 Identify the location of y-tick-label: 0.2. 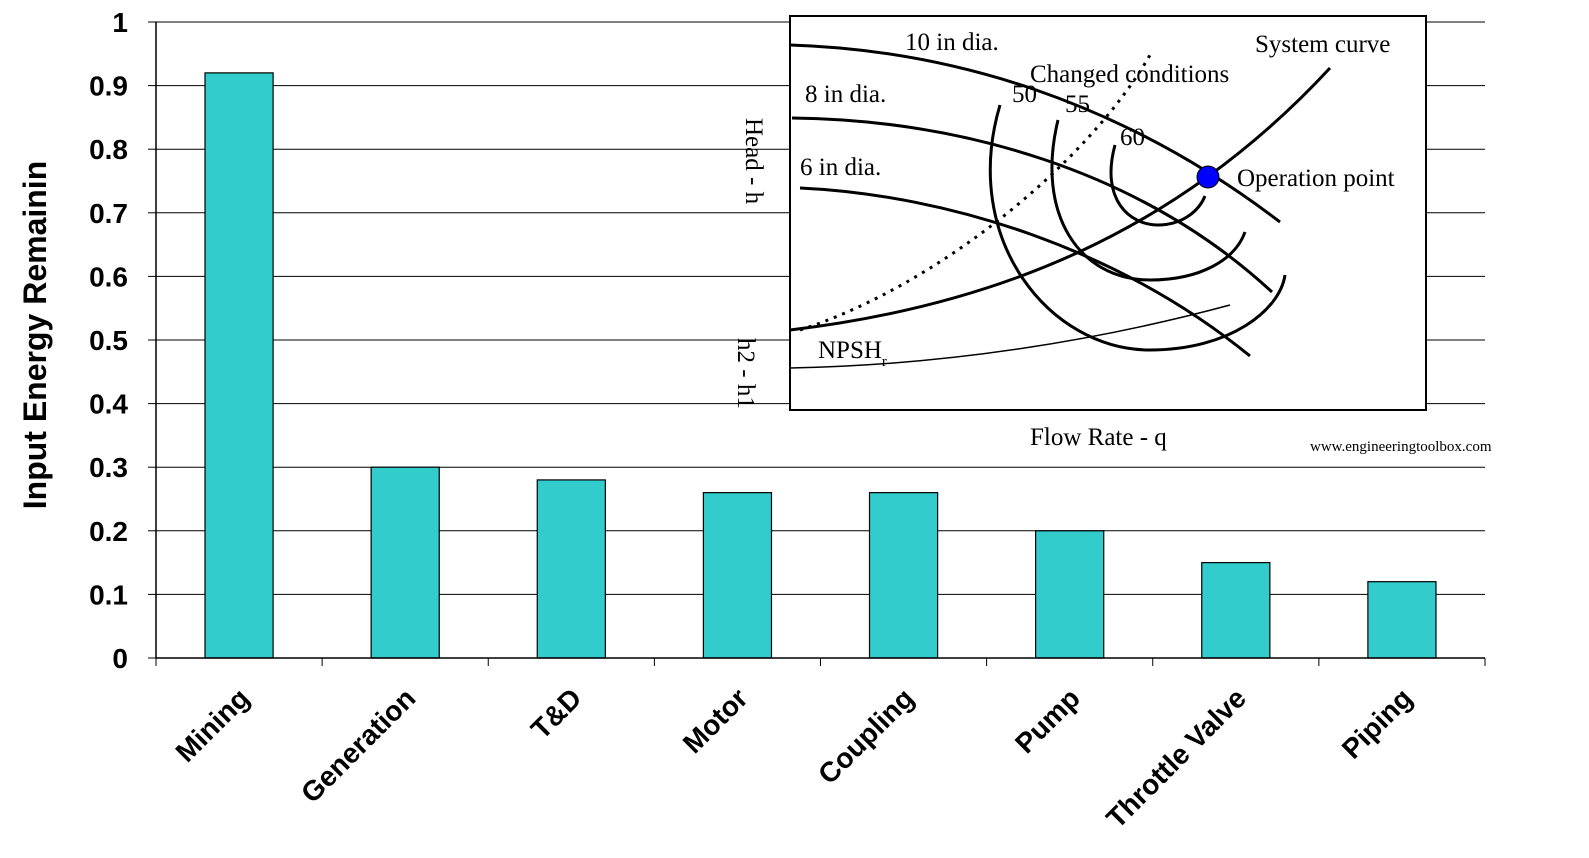
(108, 531).